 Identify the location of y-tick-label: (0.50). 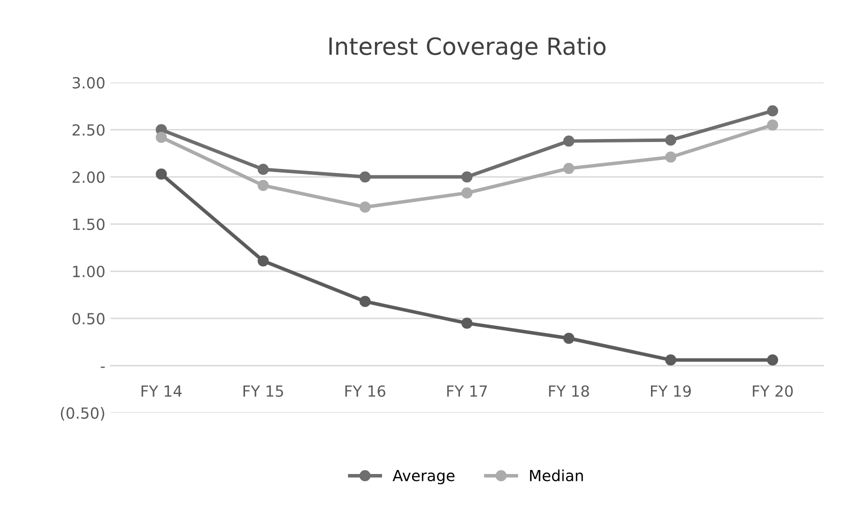
(82, 414).